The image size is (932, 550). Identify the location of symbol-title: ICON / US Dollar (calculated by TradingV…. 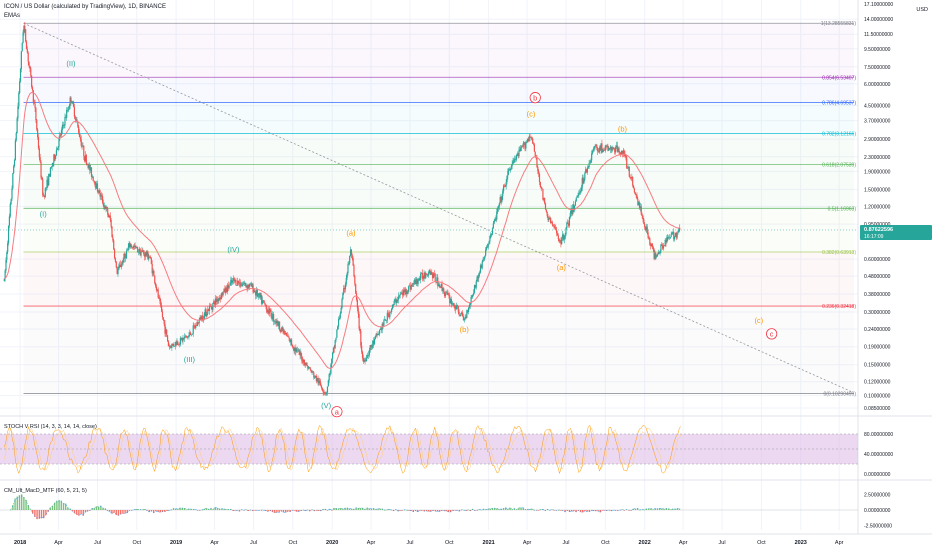
(85, 7).